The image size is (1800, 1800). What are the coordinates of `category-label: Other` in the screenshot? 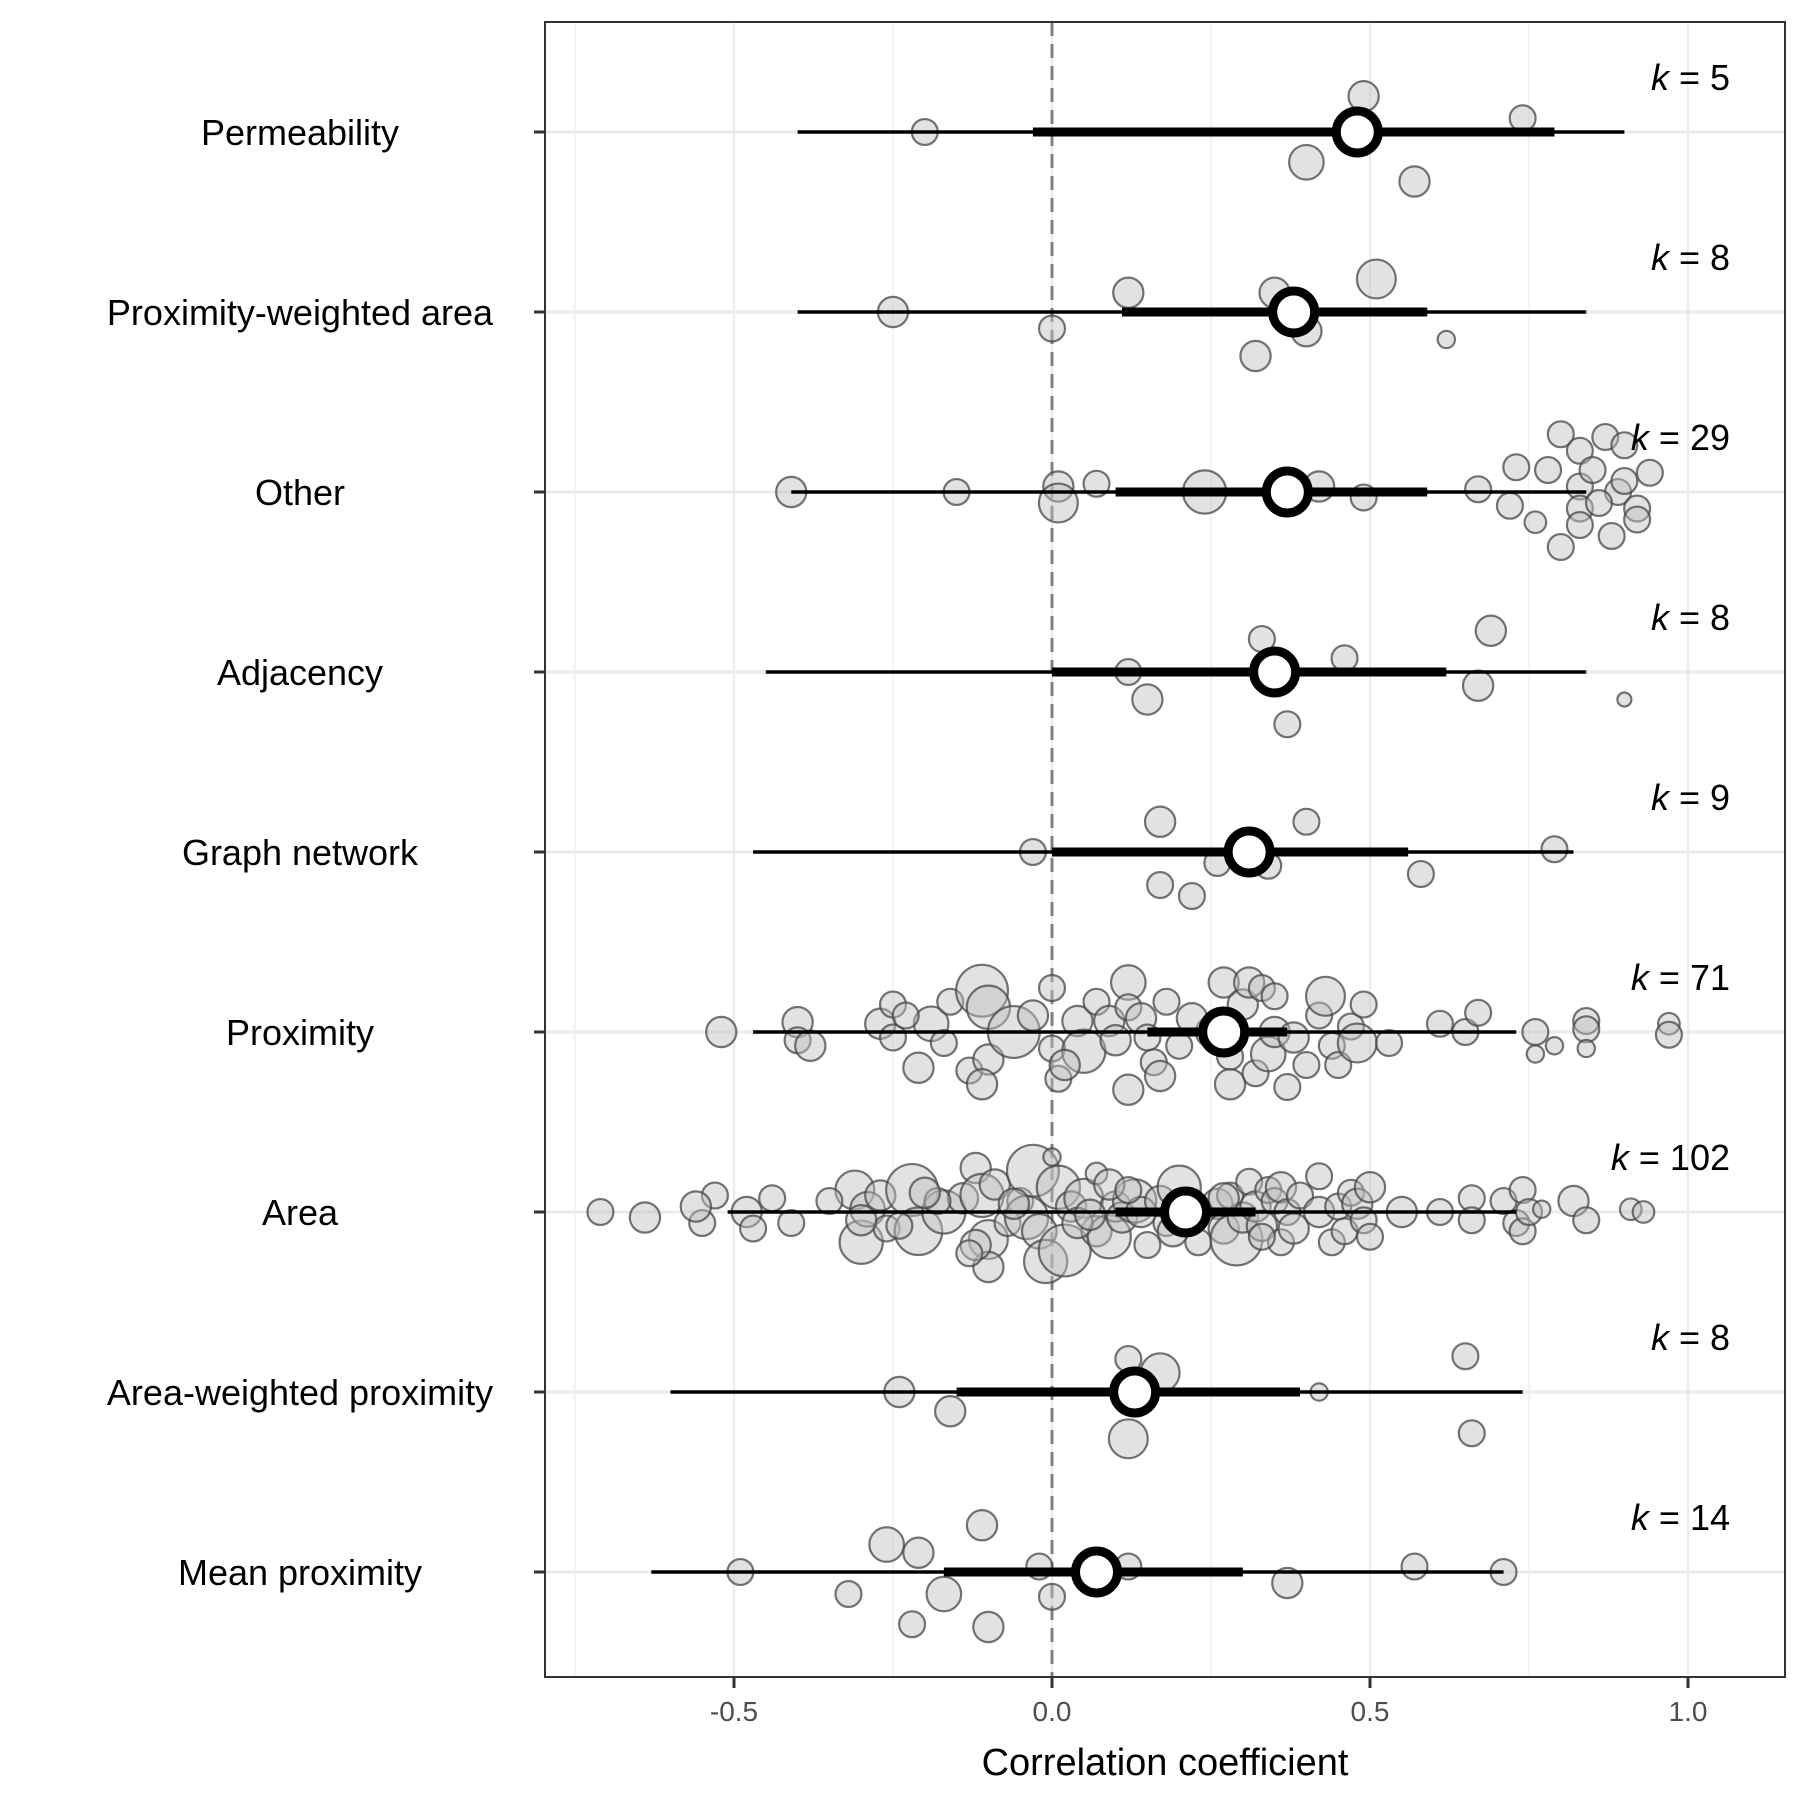 It's located at (300, 492).